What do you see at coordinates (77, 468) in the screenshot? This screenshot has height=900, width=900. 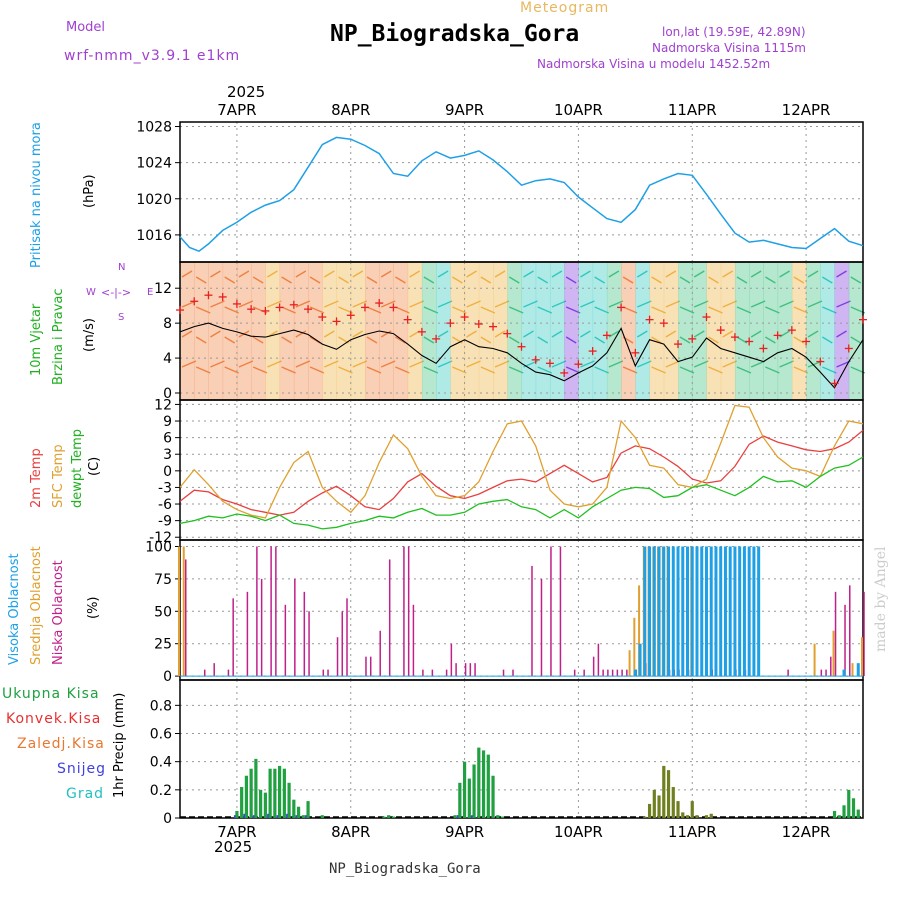 I see `temp-label-dewpt: dewpt Temp` at bounding box center [77, 468].